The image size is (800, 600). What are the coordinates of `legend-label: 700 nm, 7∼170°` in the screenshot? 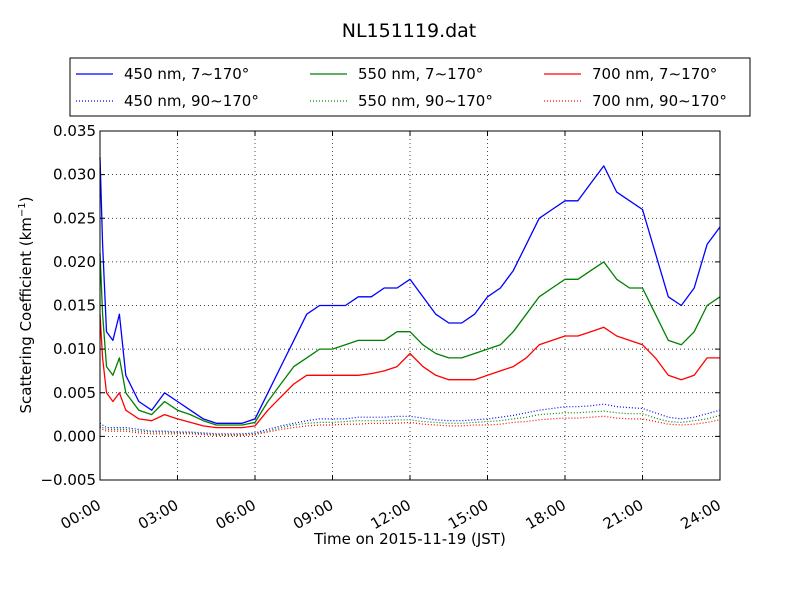 It's located at (654, 74).